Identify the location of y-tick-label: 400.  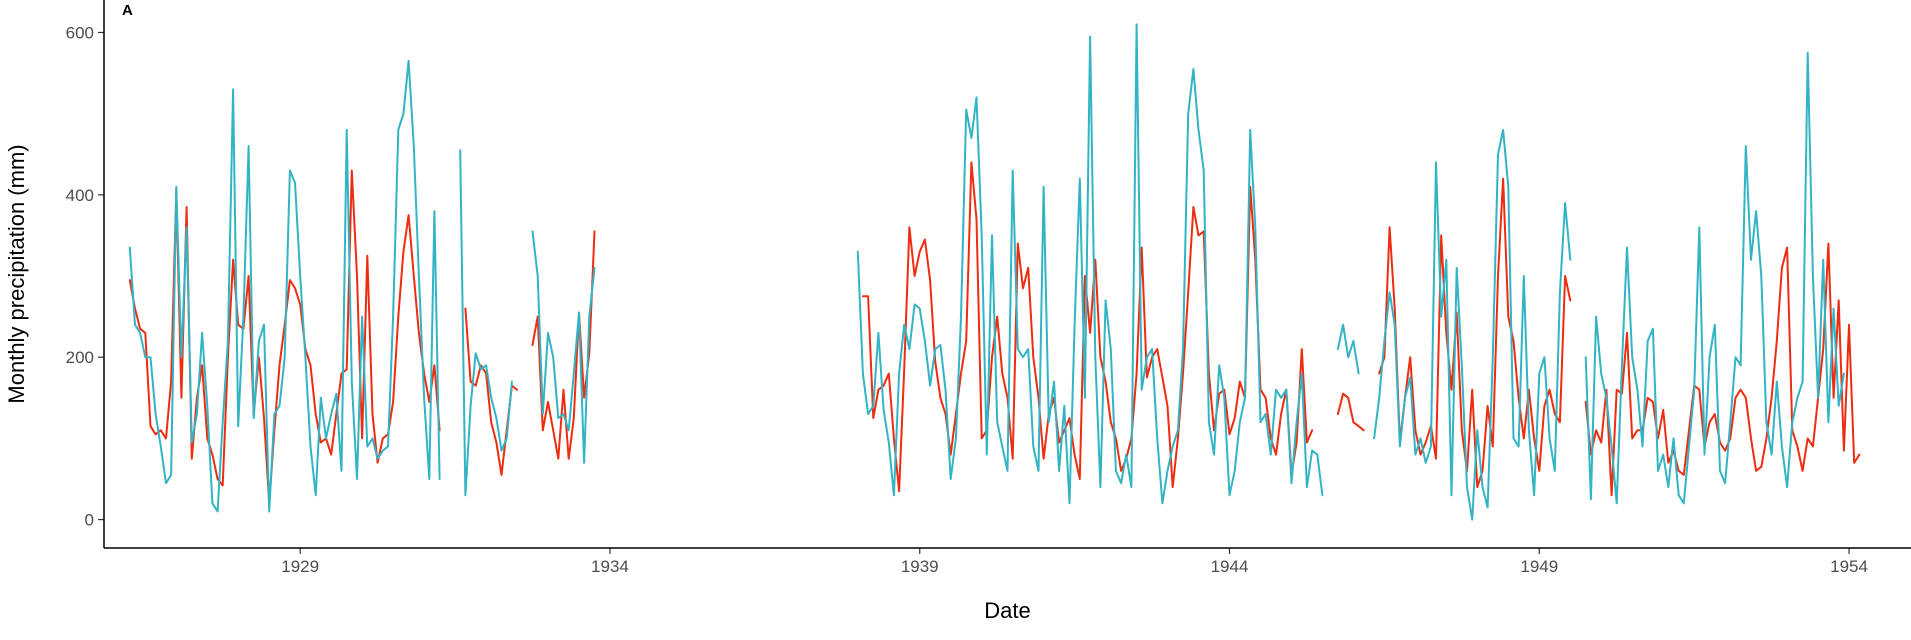
(80, 195).